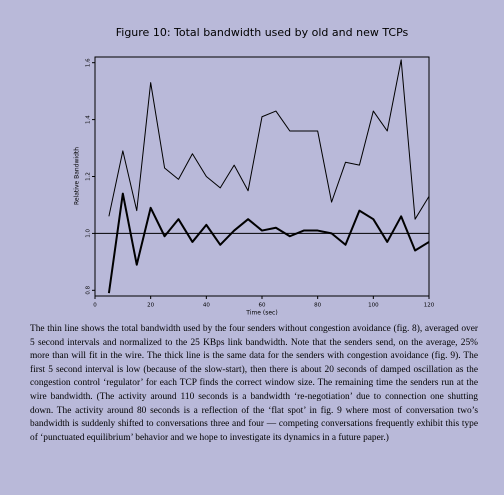 This screenshot has width=504, height=495. I want to click on y-tick-label: 1.4, so click(89, 119).